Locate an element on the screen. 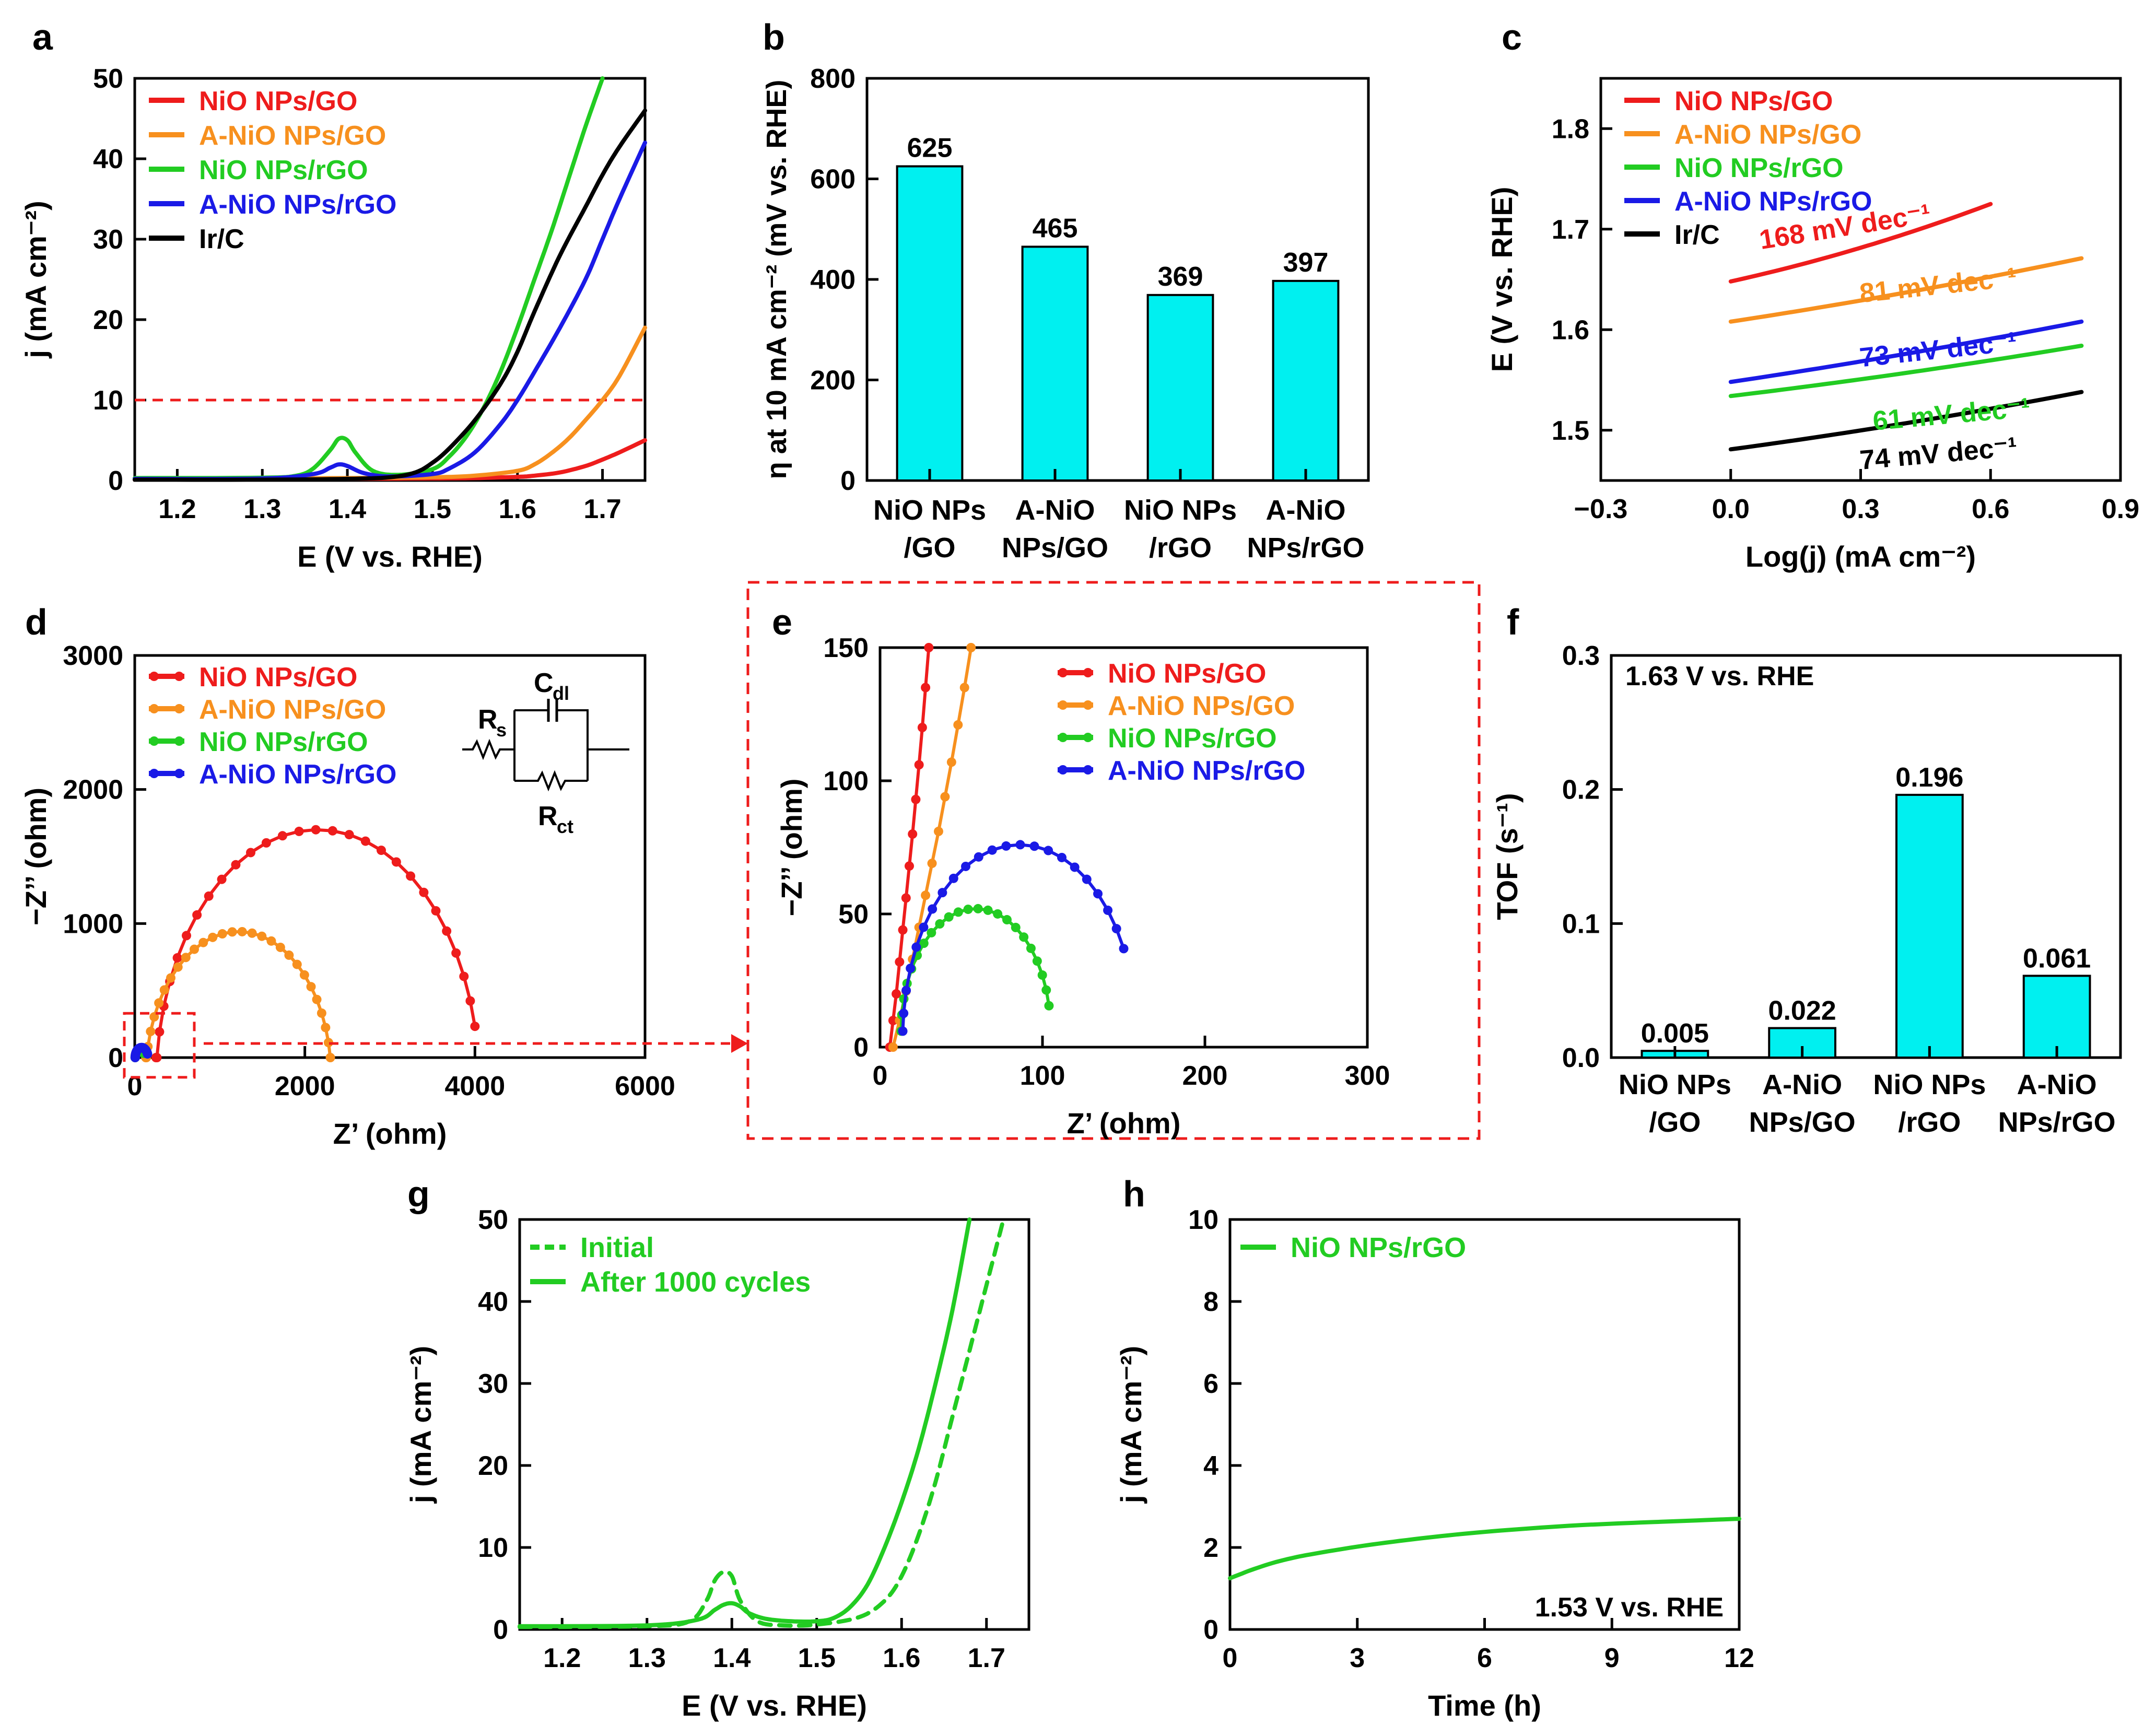 The width and height of the screenshot is (2156, 1736). x-tick-label: 6000 is located at coordinates (645, 1086).